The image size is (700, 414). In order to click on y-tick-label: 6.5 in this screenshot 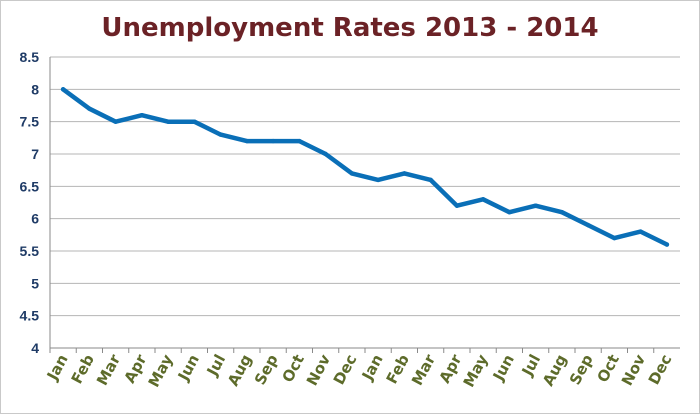, I will do `click(30, 186)`.